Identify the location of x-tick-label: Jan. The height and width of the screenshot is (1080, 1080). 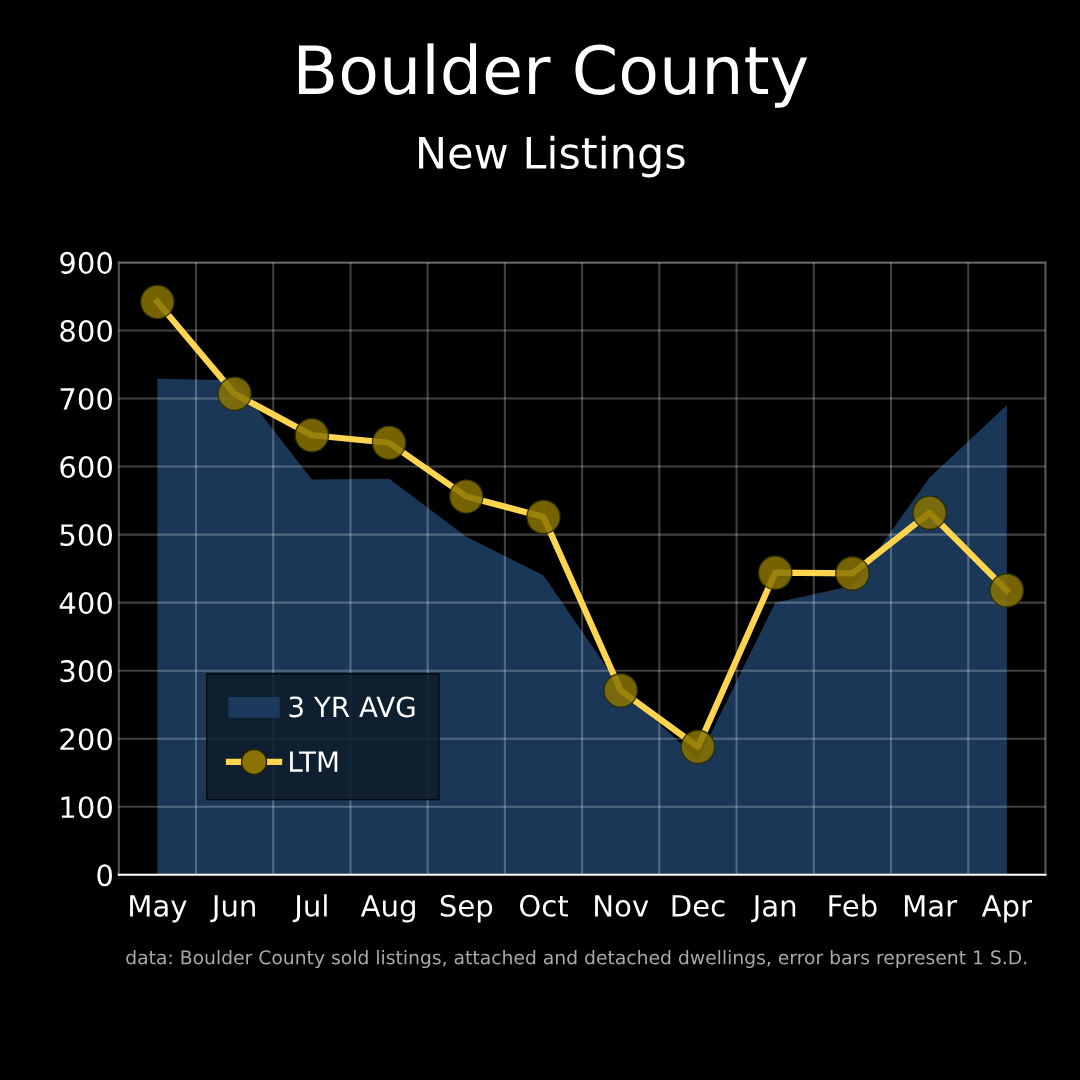
(773, 909).